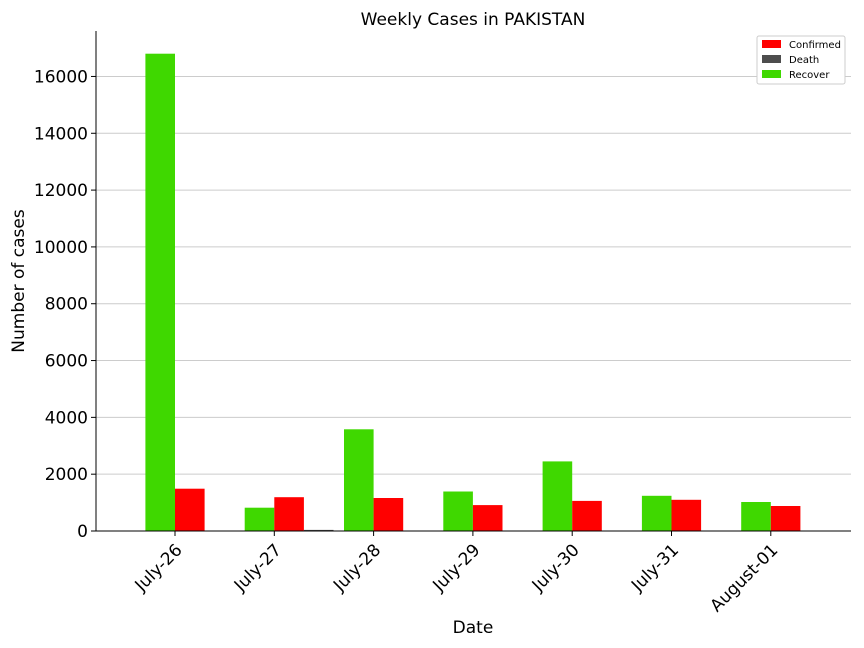  Describe the element at coordinates (61, 134) in the screenshot. I see `y-tick-label: 14000` at that location.